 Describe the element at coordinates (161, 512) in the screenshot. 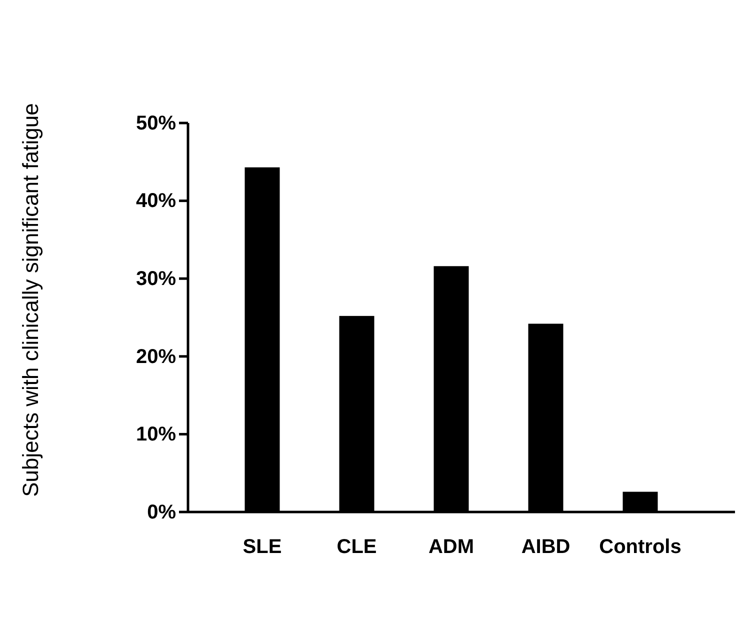

I see `y-tick-label: 0%` at that location.